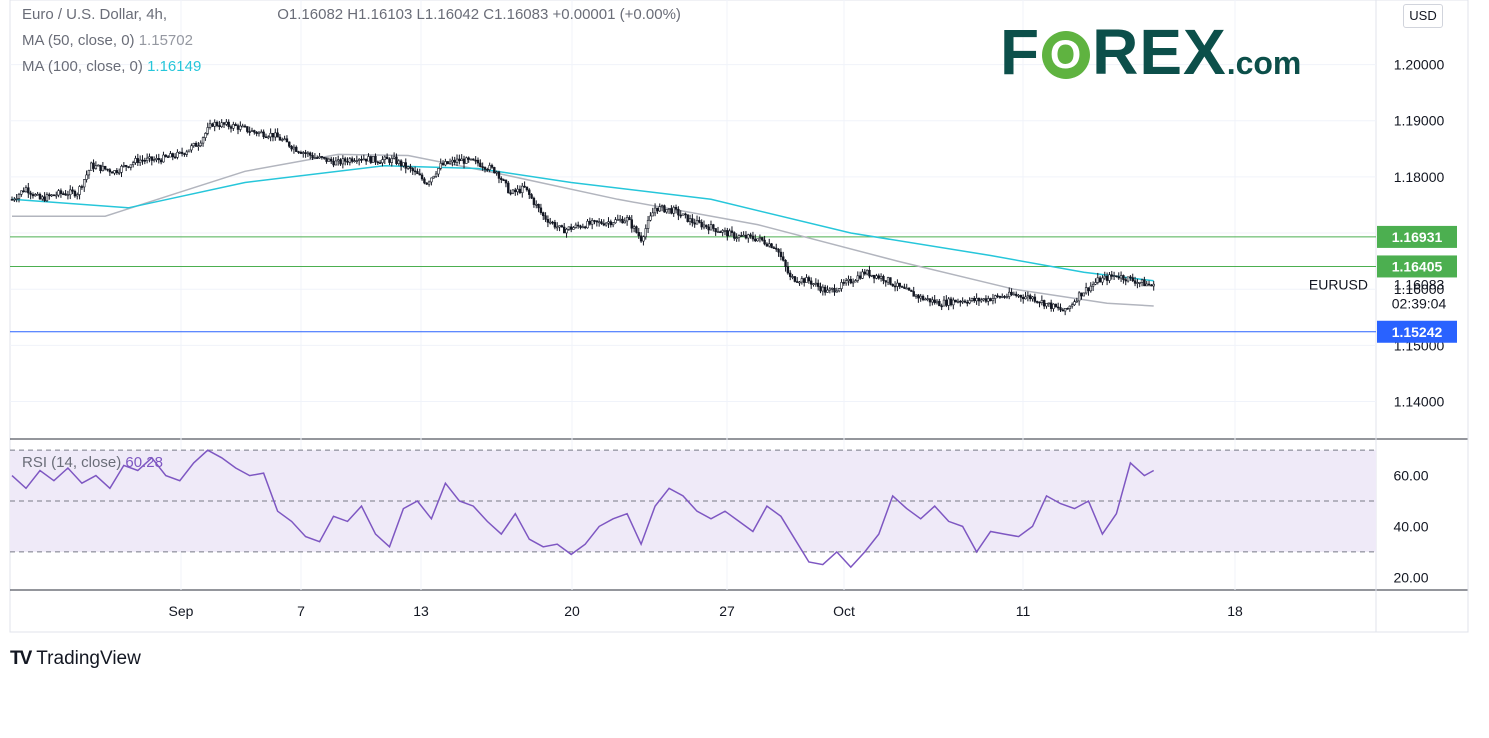 The image size is (1489, 738). I want to click on rsi-tick-label: 20.00, so click(1410, 577).